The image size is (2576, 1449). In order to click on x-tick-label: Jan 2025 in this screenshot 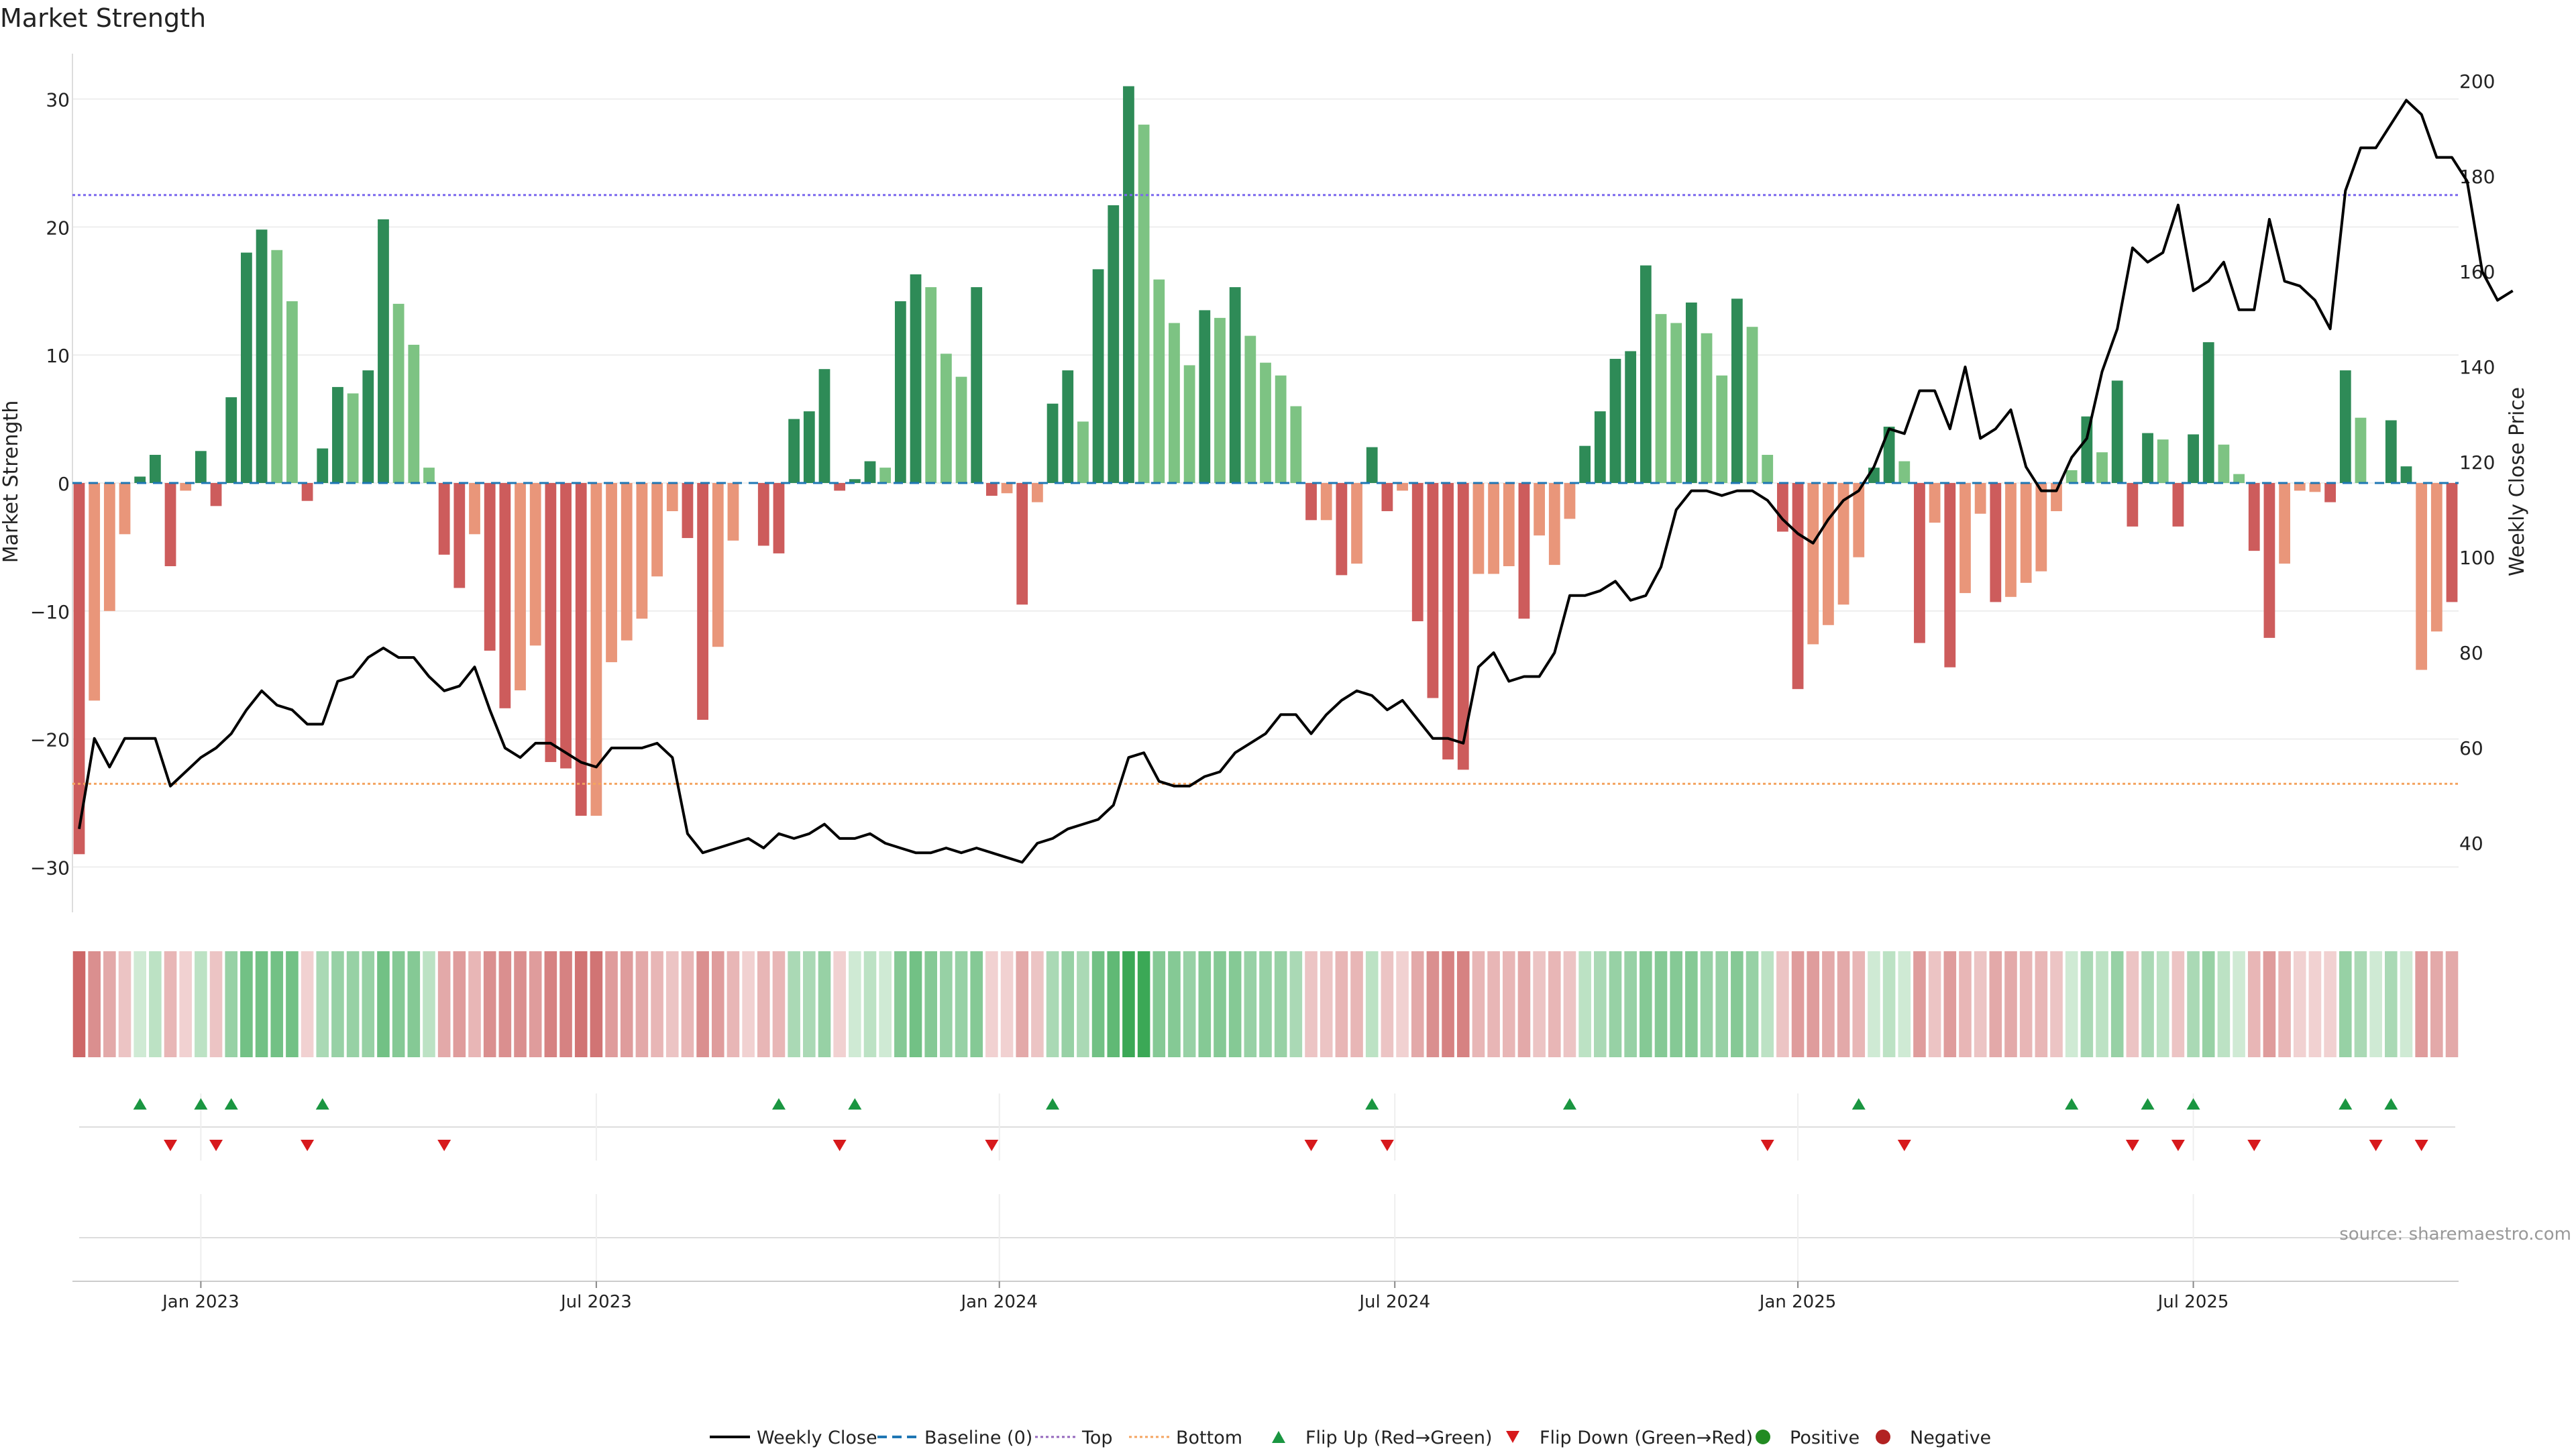, I will do `click(1797, 1302)`.